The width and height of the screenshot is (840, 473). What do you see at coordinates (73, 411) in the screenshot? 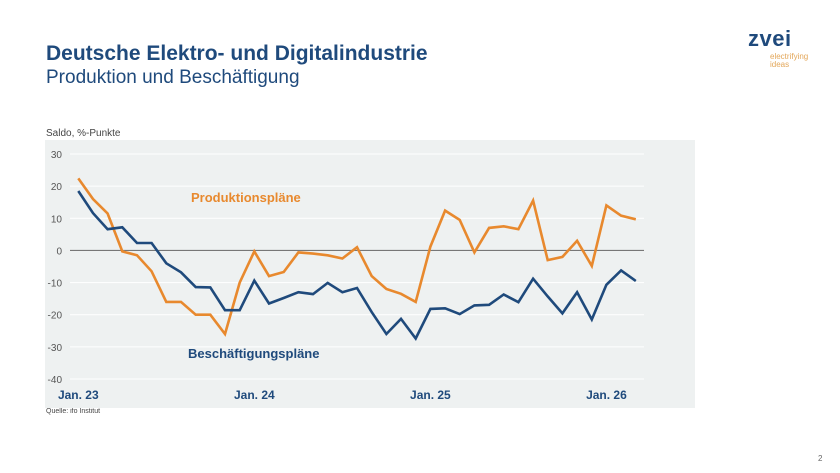
I see `source-note: Quelle: ifo Institut` at bounding box center [73, 411].